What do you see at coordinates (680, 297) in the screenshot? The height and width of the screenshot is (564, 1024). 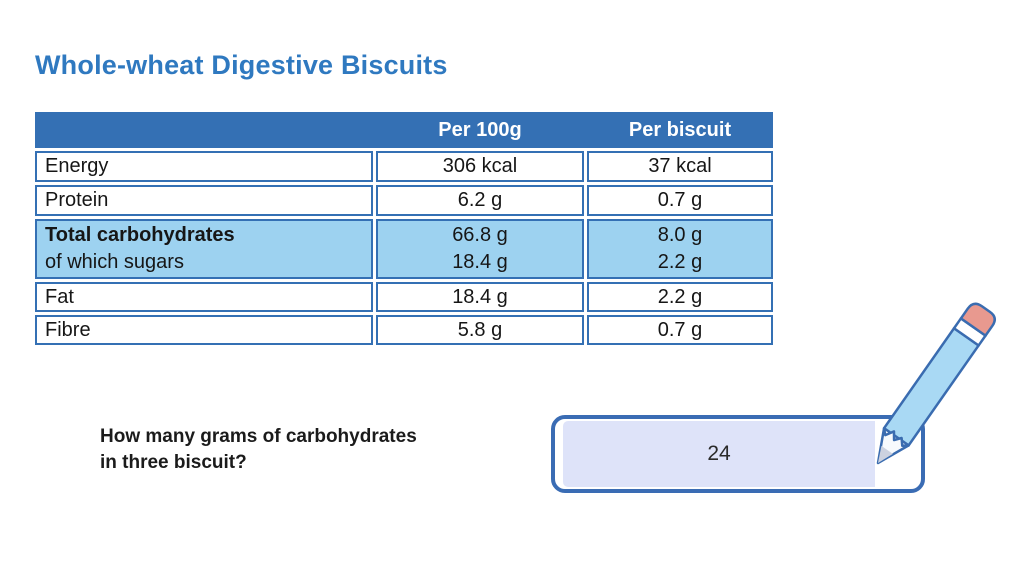 I see `value-per-biscuit: 2.2 g` at bounding box center [680, 297].